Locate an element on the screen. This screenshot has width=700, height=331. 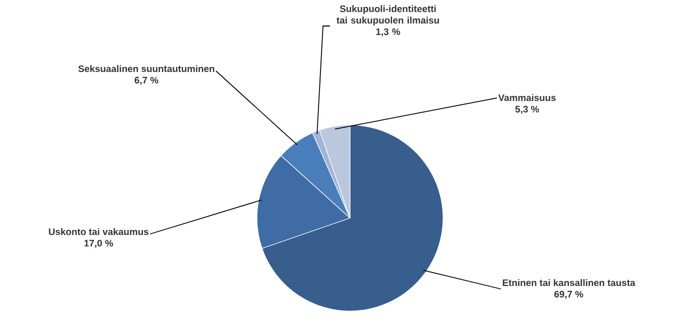
data-label: 5,3 % is located at coordinates (527, 110).